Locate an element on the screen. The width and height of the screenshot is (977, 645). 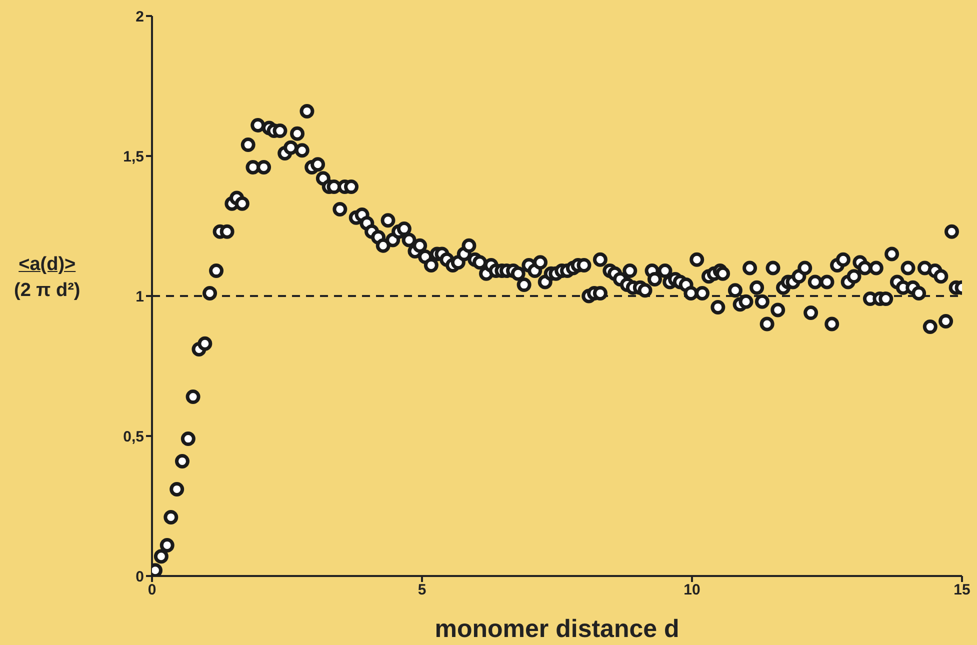
y-tick-label: 1,5 is located at coordinates (133, 157).